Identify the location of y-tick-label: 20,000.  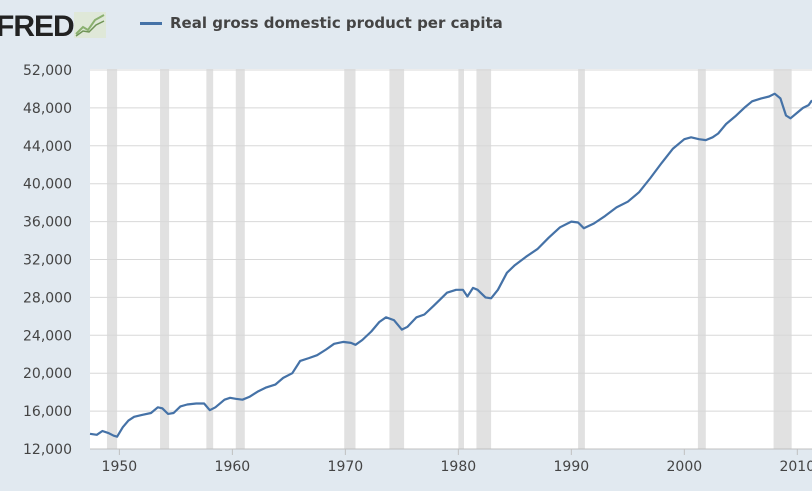
(47, 374).